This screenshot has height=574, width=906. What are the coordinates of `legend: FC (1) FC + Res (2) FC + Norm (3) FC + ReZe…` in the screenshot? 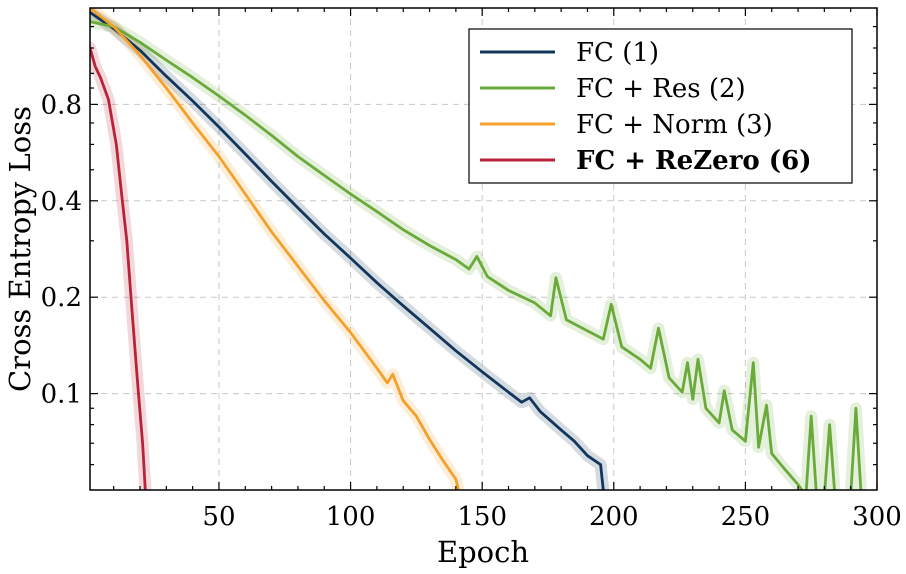 It's located at (660, 106).